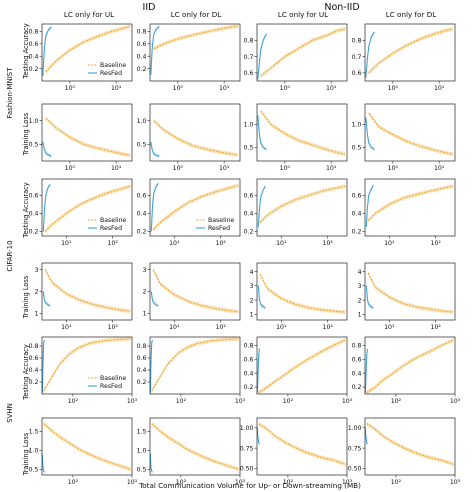  I want to click on y-tick-label-r4c1-2: 3, so click(37, 270).